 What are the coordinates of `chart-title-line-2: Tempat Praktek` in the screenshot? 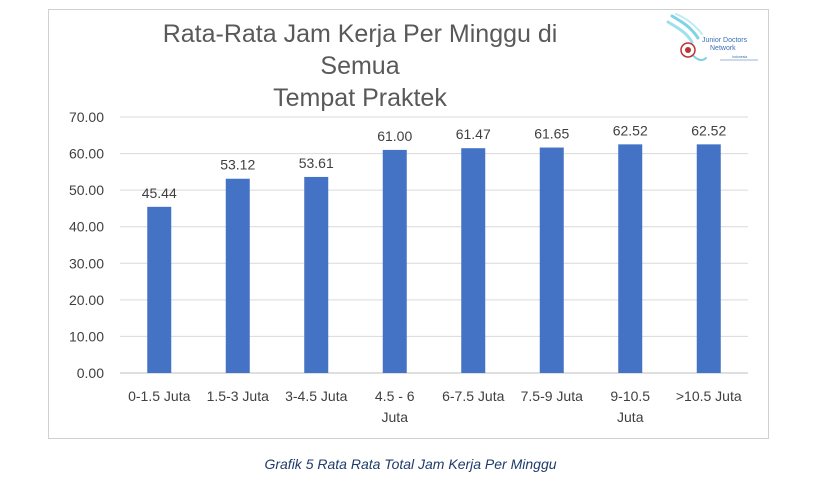 It's located at (360, 98).